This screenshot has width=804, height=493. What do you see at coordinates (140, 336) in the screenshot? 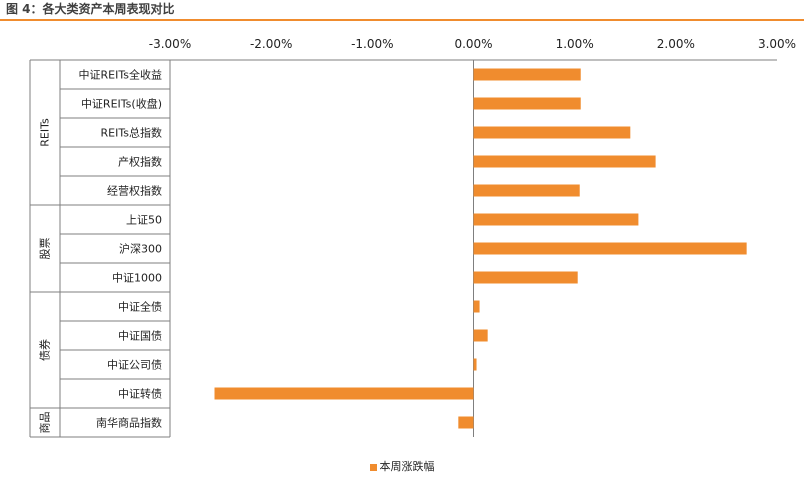
I see `category-label: 中证国债` at bounding box center [140, 336].